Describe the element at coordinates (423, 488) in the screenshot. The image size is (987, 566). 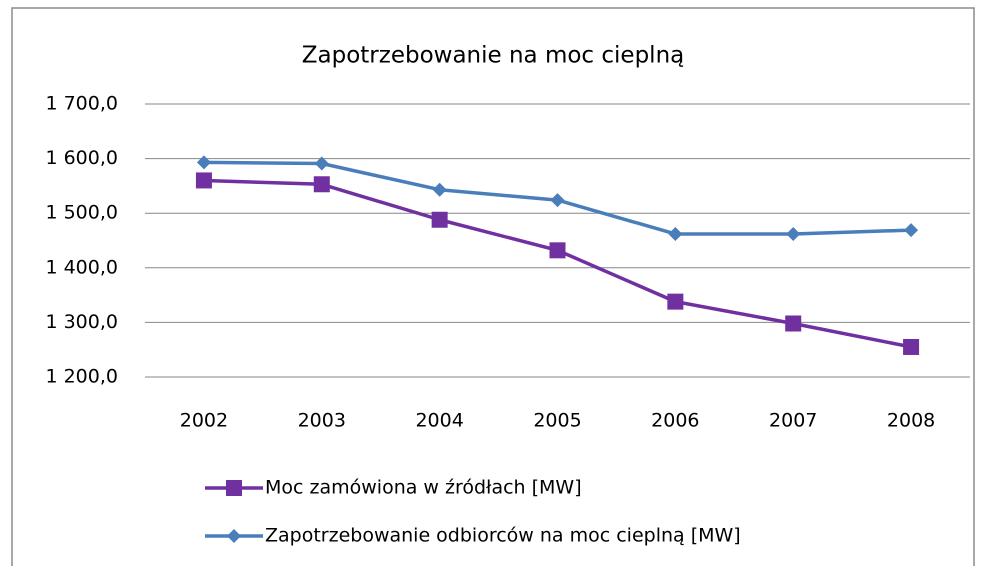
I see `legend-label: Moc zamówiona w źródłach [MW]` at that location.